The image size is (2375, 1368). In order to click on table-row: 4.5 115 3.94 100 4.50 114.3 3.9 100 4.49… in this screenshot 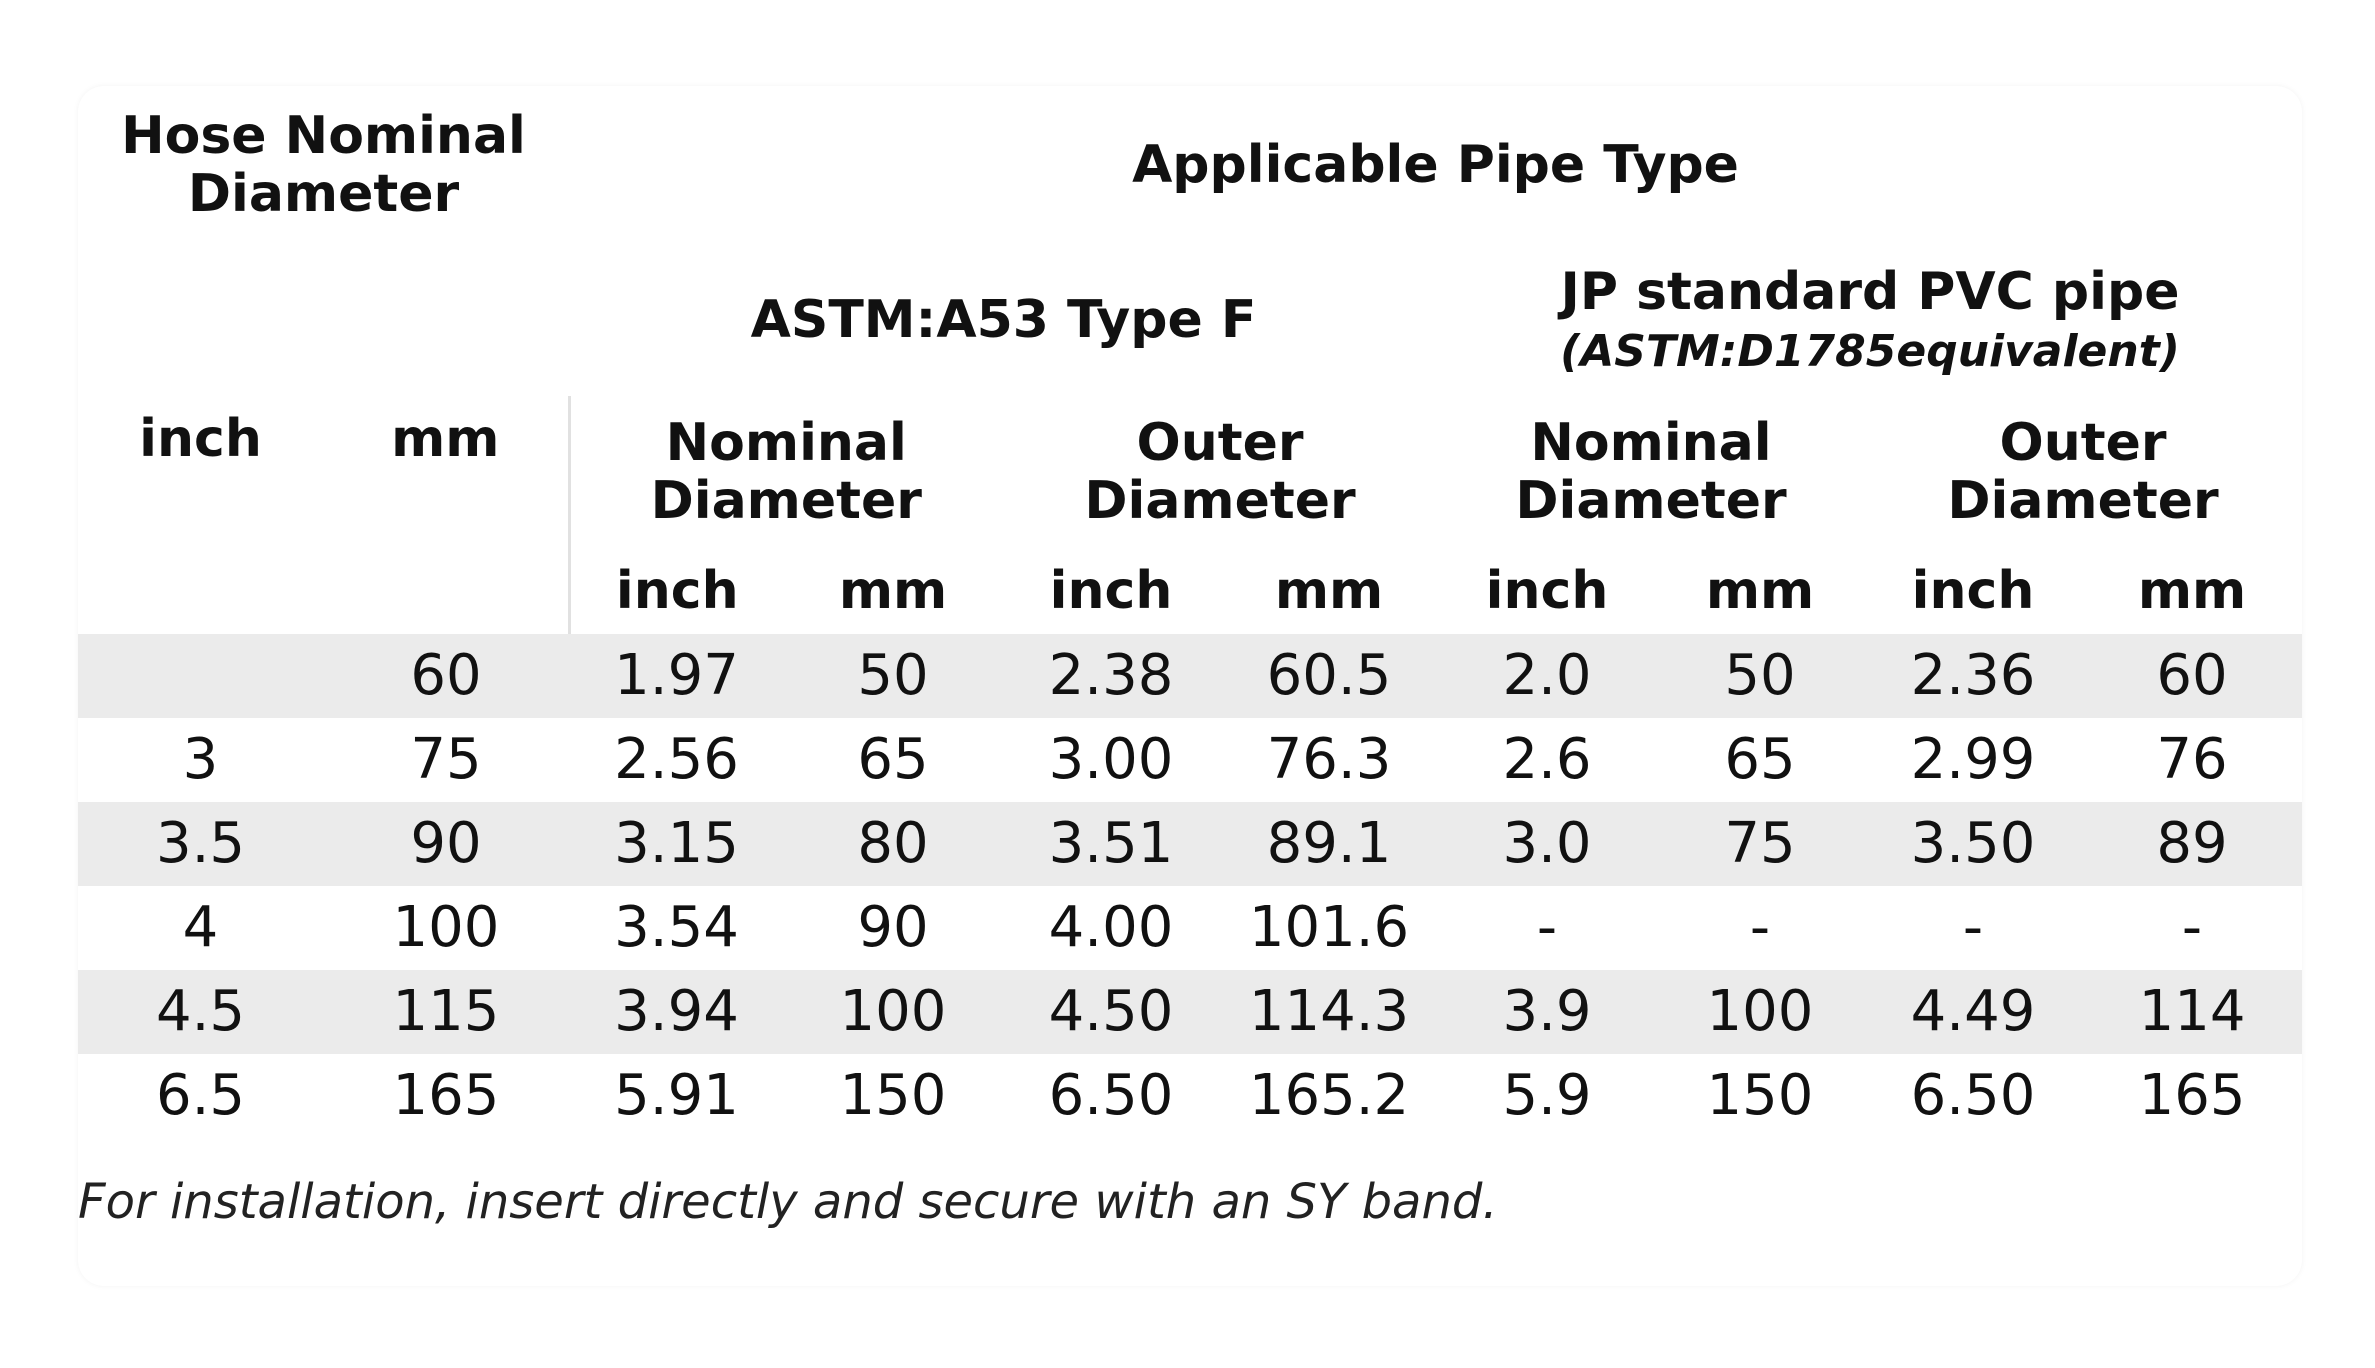, I will do `click(1190, 1012)`.